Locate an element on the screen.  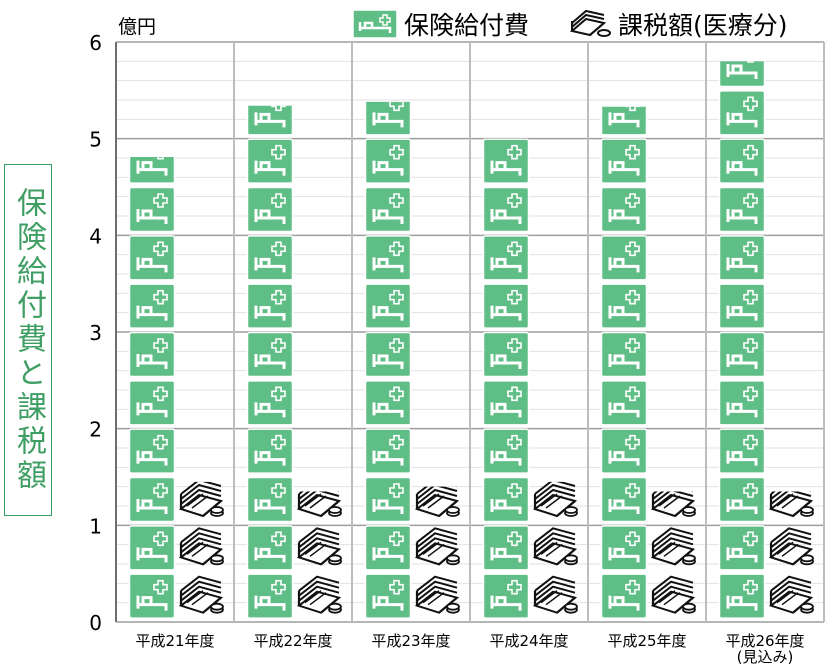
x-tick-label: 平成26年度 is located at coordinates (764, 641).